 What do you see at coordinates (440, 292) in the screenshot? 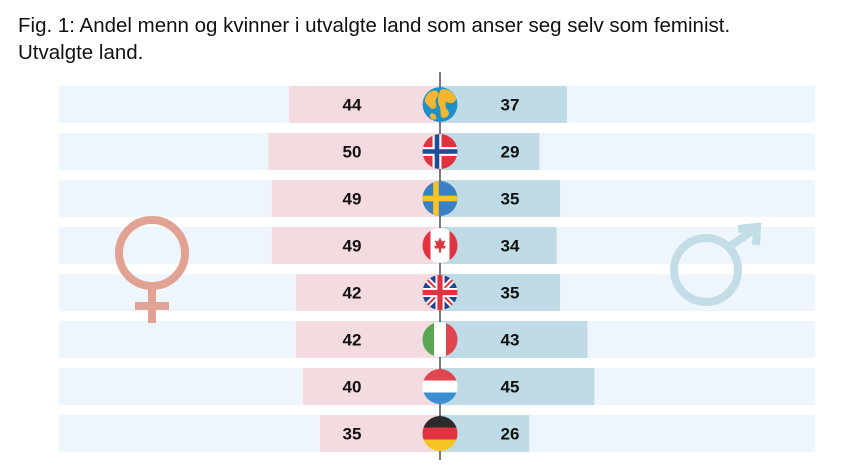
I see `uk-flag-icon` at bounding box center [440, 292].